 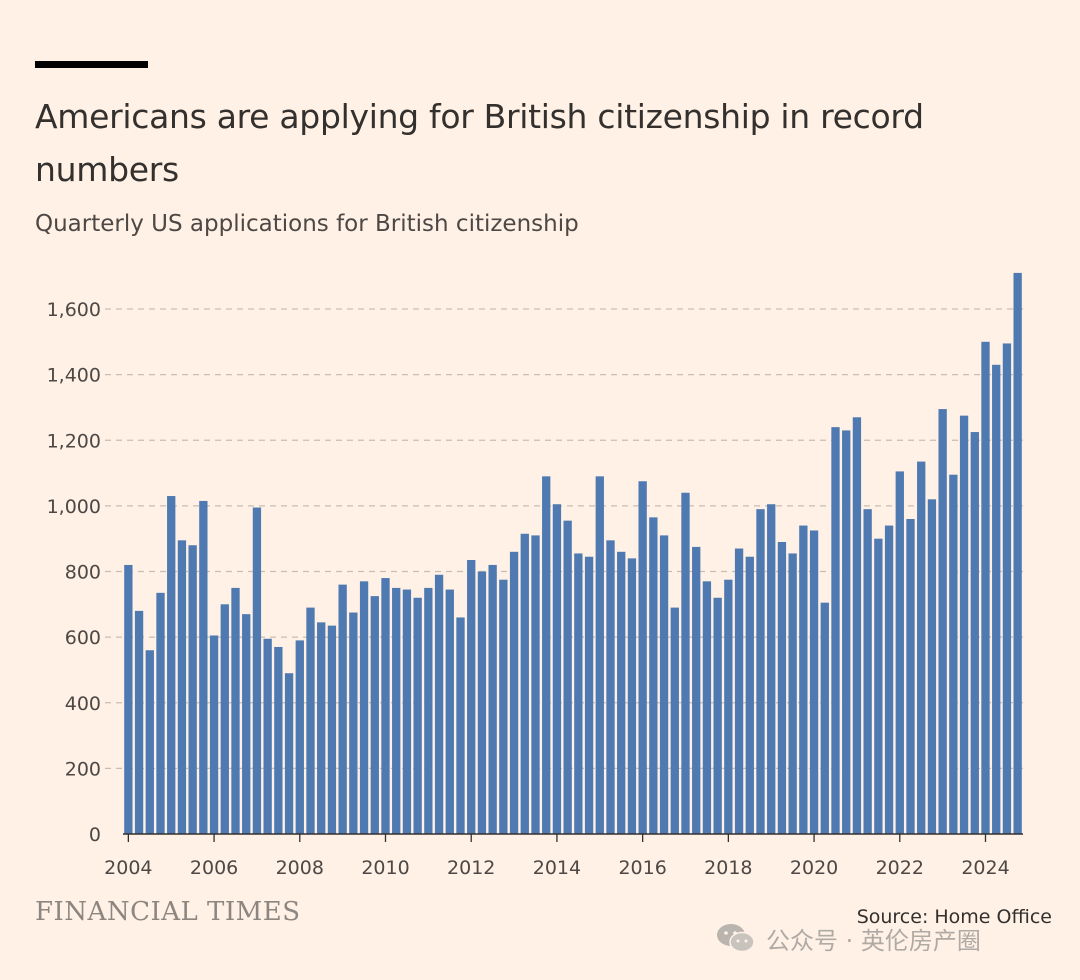 I want to click on y-tick-label: 400, so click(x=83, y=704).